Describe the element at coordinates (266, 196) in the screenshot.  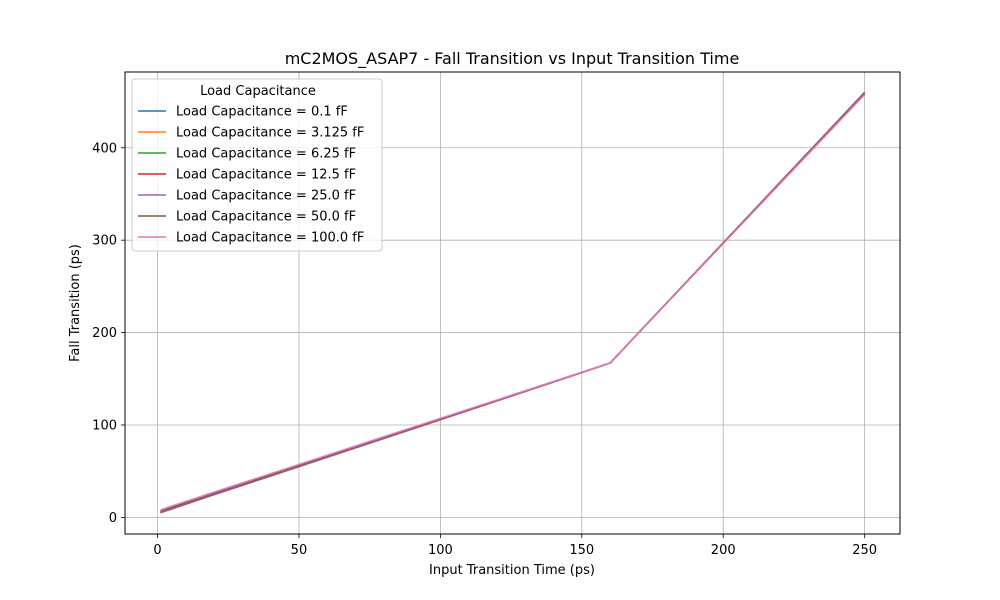
I see `legend-label-4: Load Capacitance = 25.0 fF` at that location.